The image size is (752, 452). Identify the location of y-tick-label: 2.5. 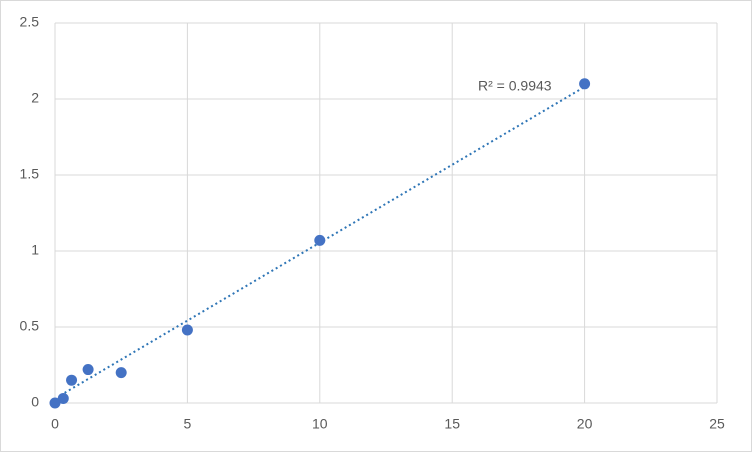
(30, 22).